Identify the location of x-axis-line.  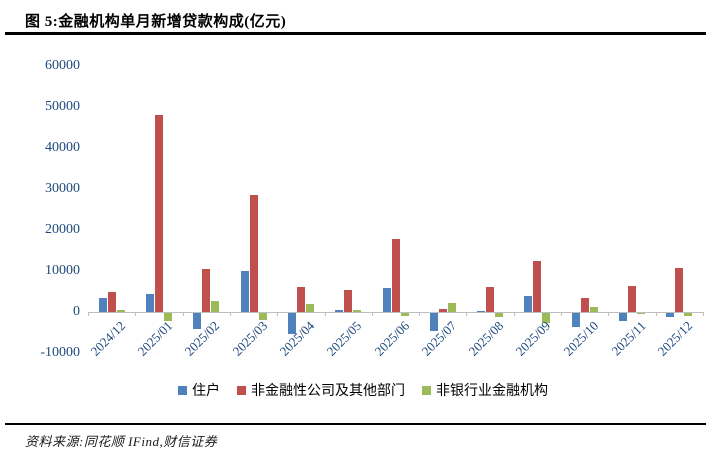
(395, 312).